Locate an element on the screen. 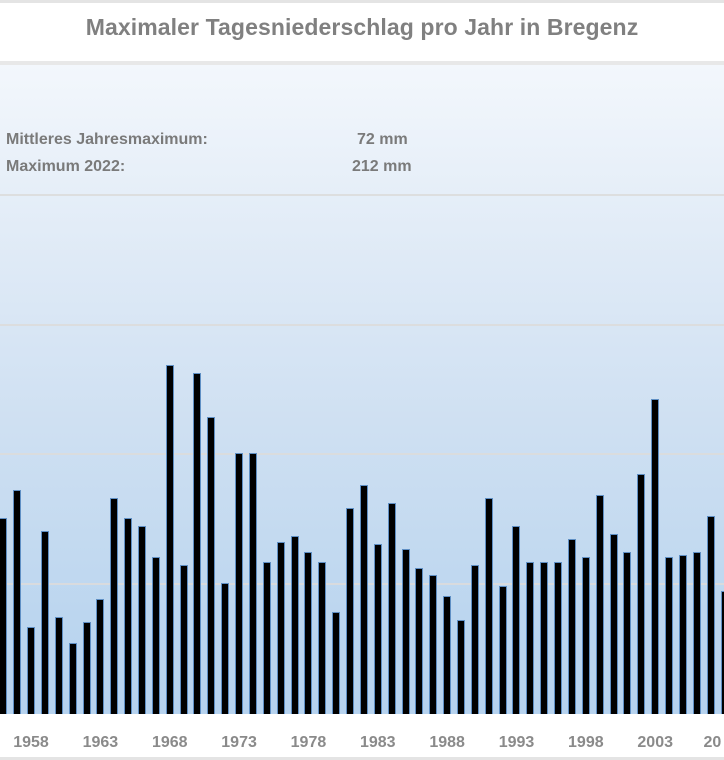 This screenshot has width=724, height=760. x-tick-label: 20 is located at coordinates (712, 742).